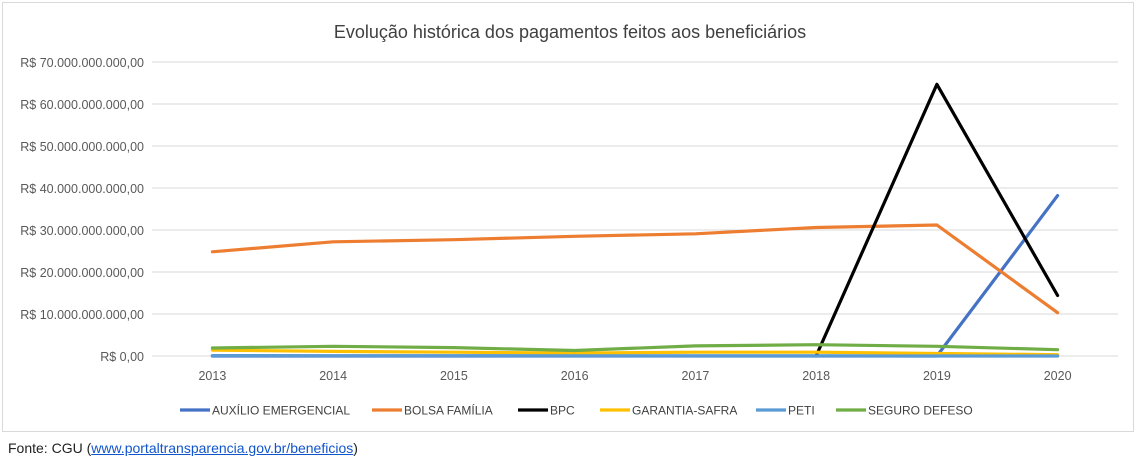 The height and width of the screenshot is (474, 1138). I want to click on legend-label: SEGURO DEFESO, so click(920, 411).